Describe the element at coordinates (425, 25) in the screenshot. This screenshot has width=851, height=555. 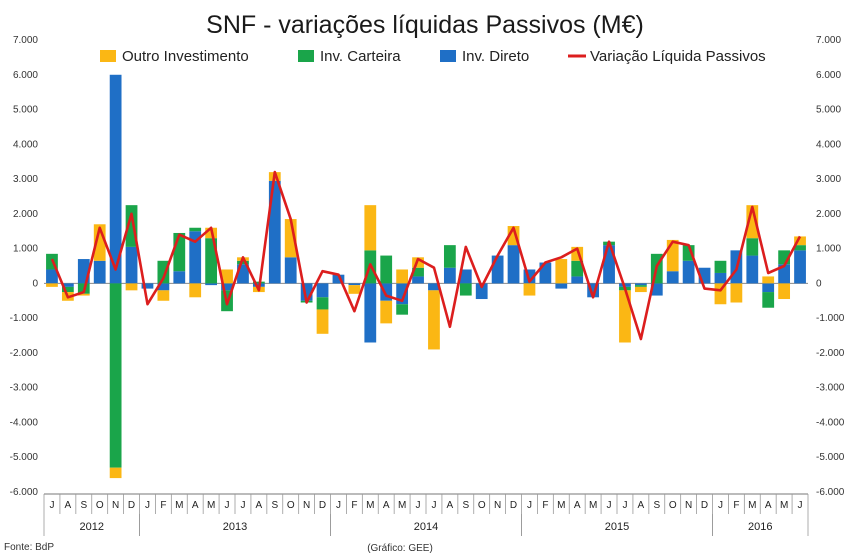
I see `chart-title: SNF - variações líquidas Passivos (M€)` at that location.